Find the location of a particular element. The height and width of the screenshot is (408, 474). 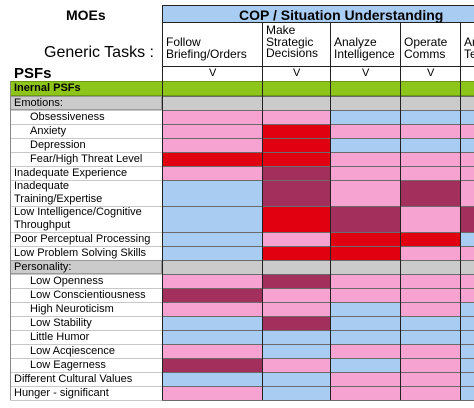

psf-row-label: Different Cultural Values is located at coordinates (73, 378).